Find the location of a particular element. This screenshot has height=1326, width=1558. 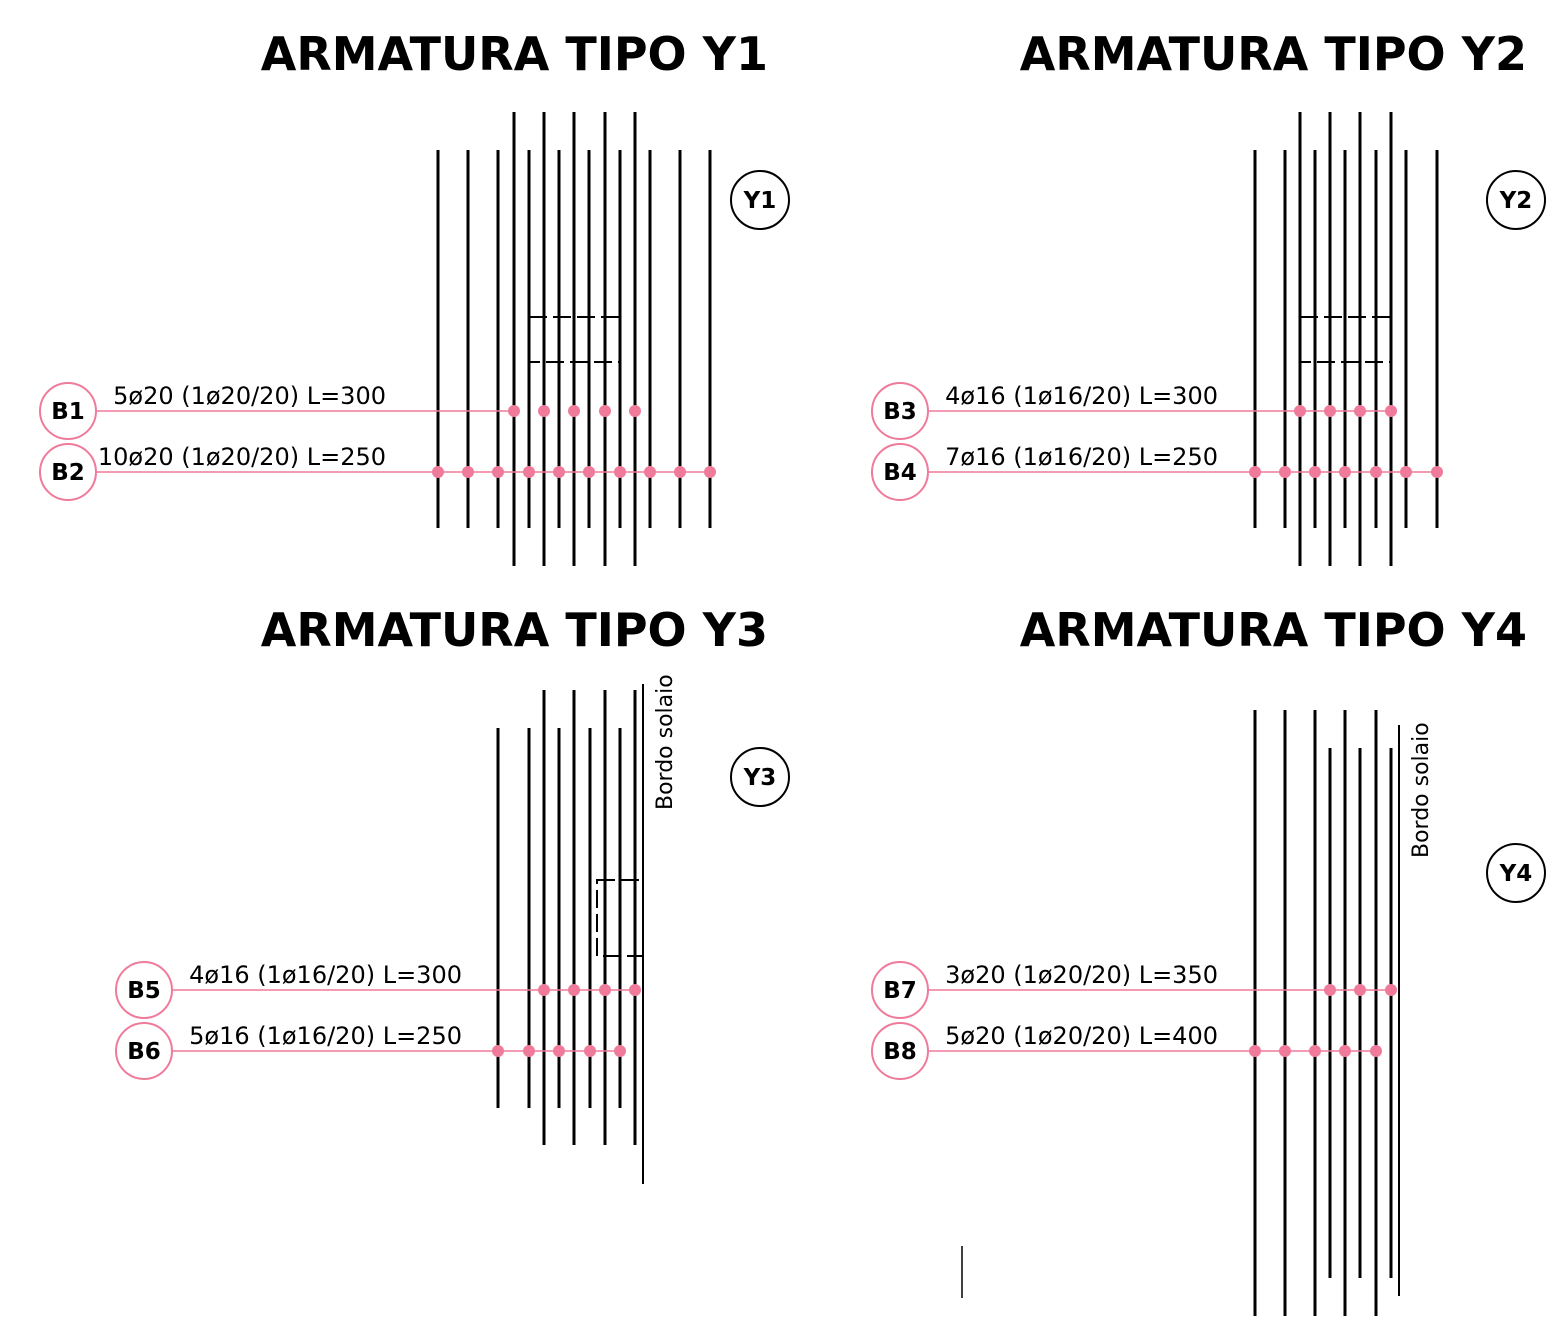

tag-label: B7 is located at coordinates (900, 991).